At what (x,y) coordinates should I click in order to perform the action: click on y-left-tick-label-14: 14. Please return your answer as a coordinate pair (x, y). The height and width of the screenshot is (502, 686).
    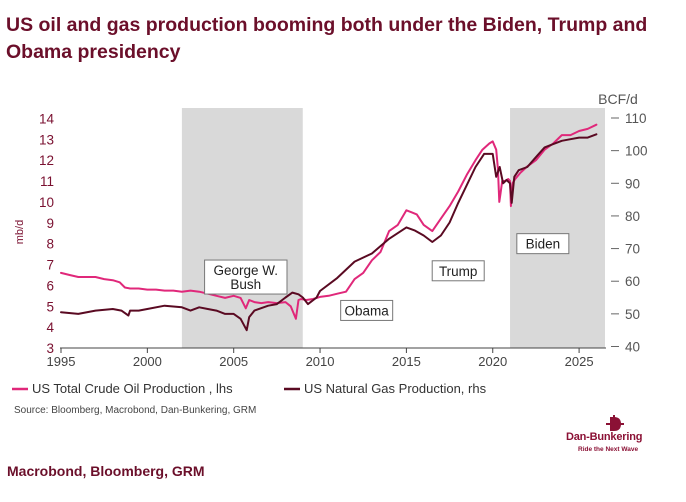
    Looking at the image, I should click on (47, 118).